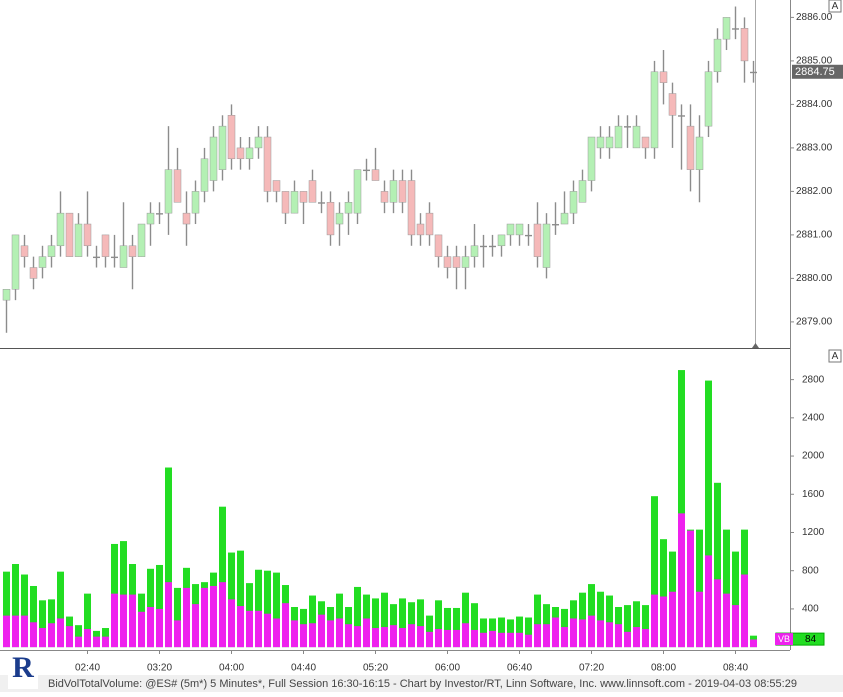 The width and height of the screenshot is (843, 697). Describe the element at coordinates (814, 17) in the screenshot. I see `y-tick-label: 2886.00` at that location.